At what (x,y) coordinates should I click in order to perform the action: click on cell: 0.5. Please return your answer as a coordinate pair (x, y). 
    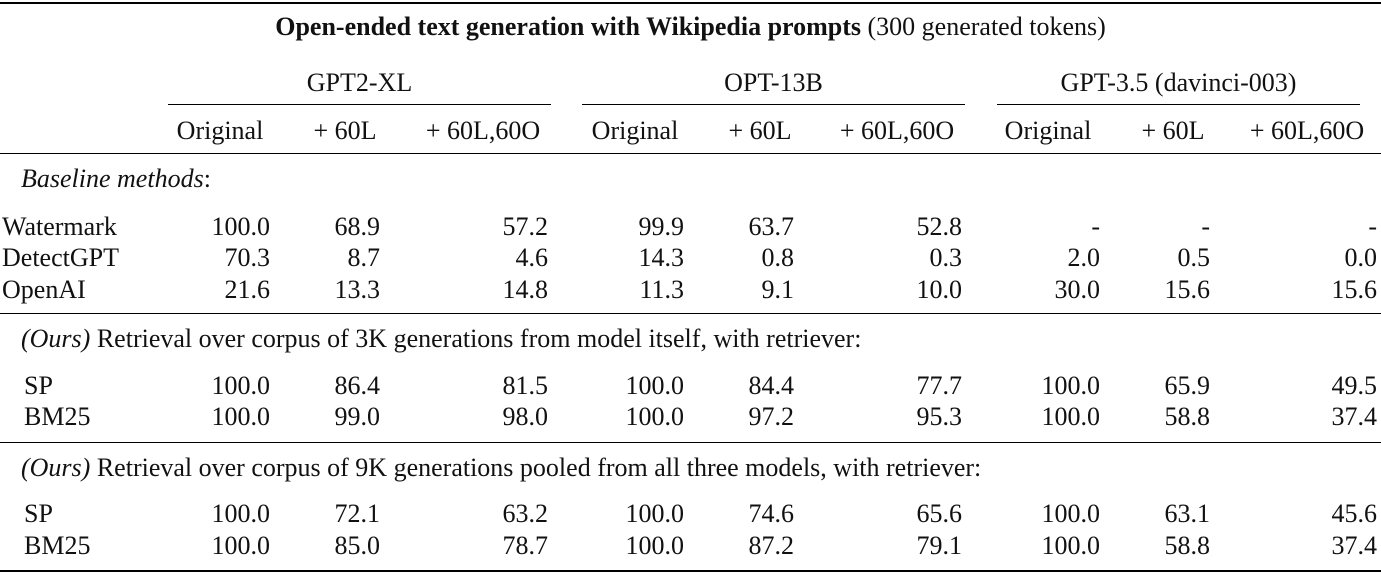
    Looking at the image, I should click on (1194, 257).